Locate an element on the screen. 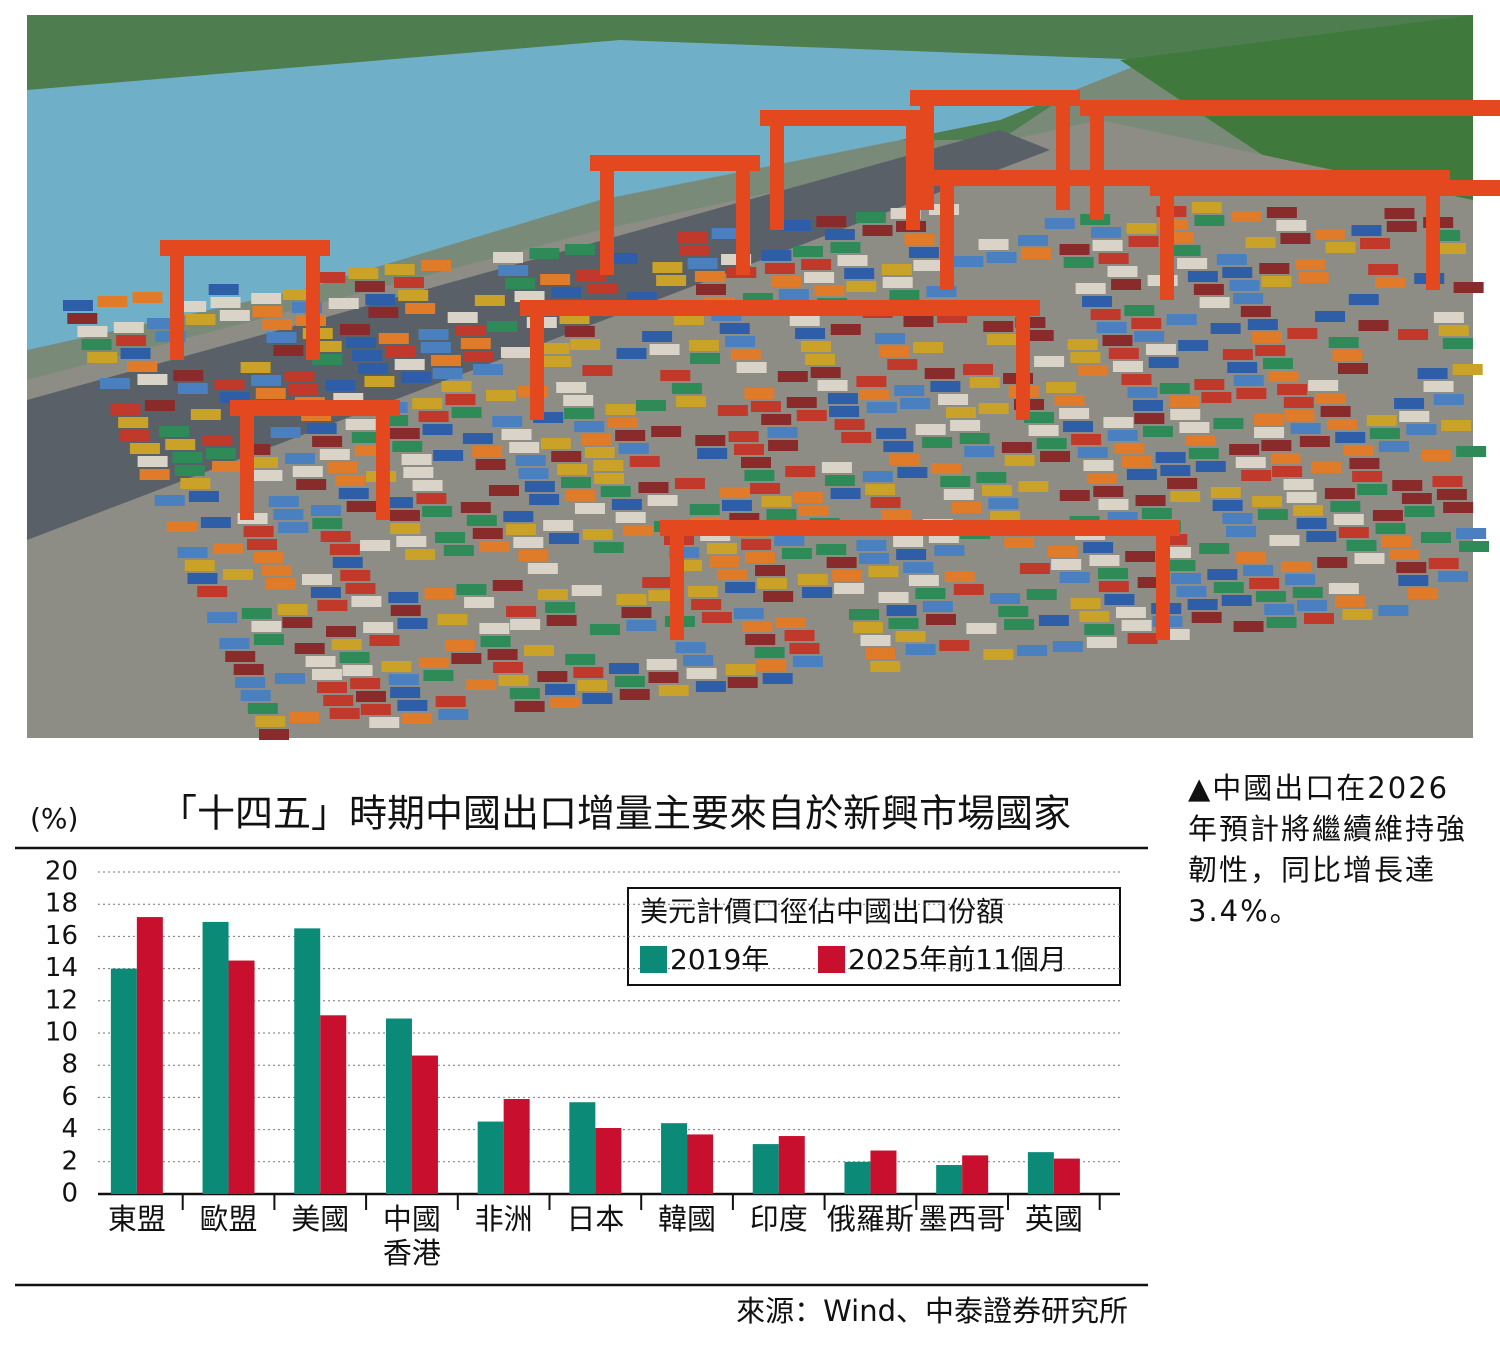 This screenshot has height=1362, width=1500. crane-beam is located at coordinates (675, 163).